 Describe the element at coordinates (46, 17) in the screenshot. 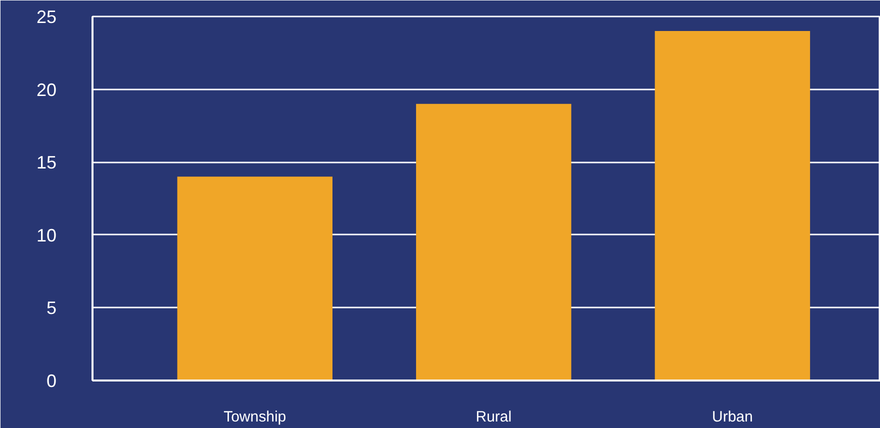

I see `y-tick-label: 25` at that location.